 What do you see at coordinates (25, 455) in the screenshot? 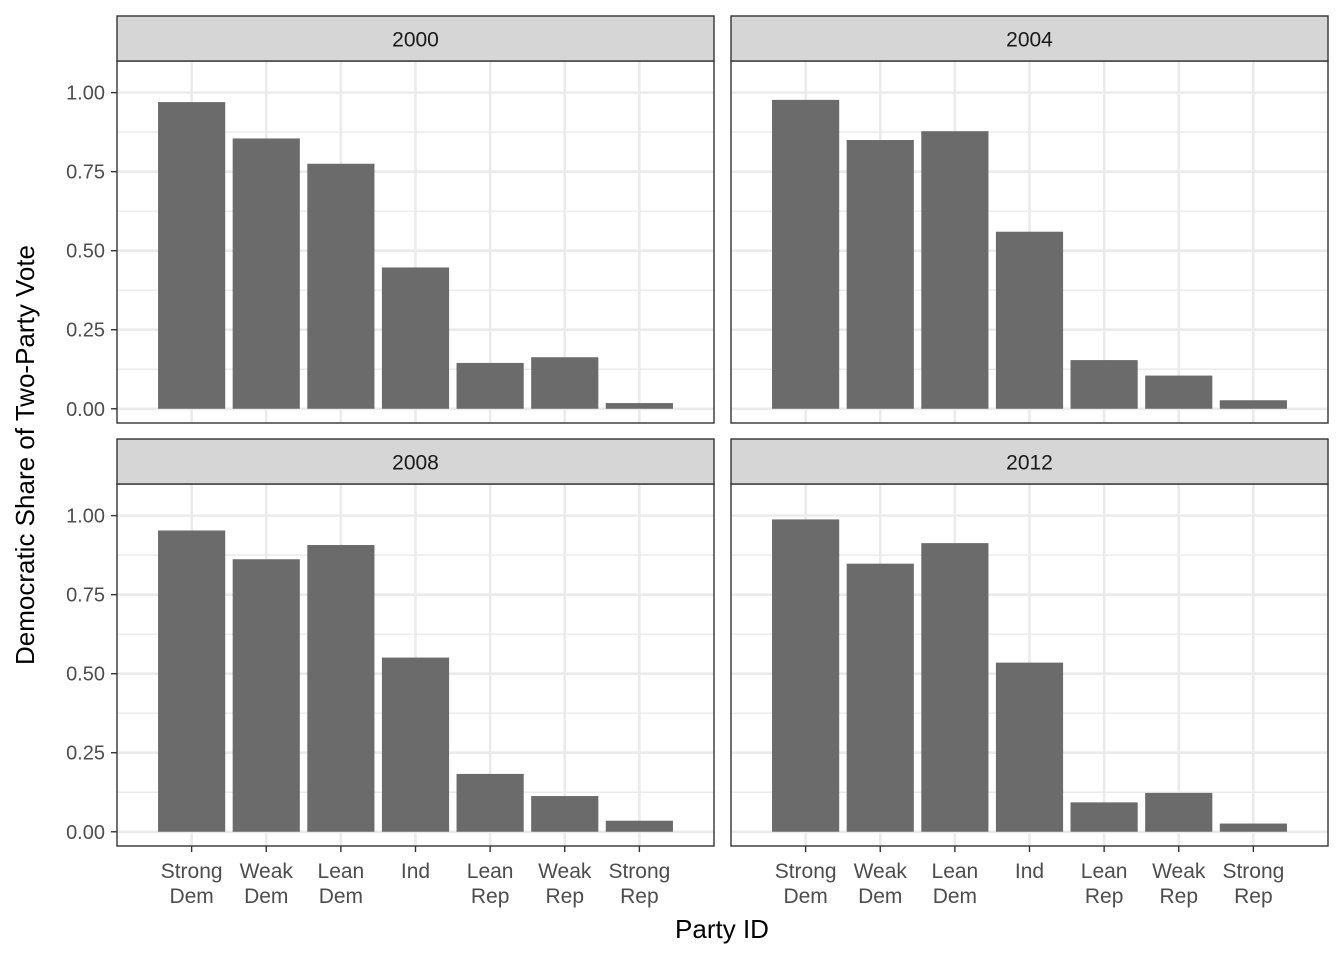
I see `y-axis-title: Democratic Share of Two-Party Vote` at bounding box center [25, 455].